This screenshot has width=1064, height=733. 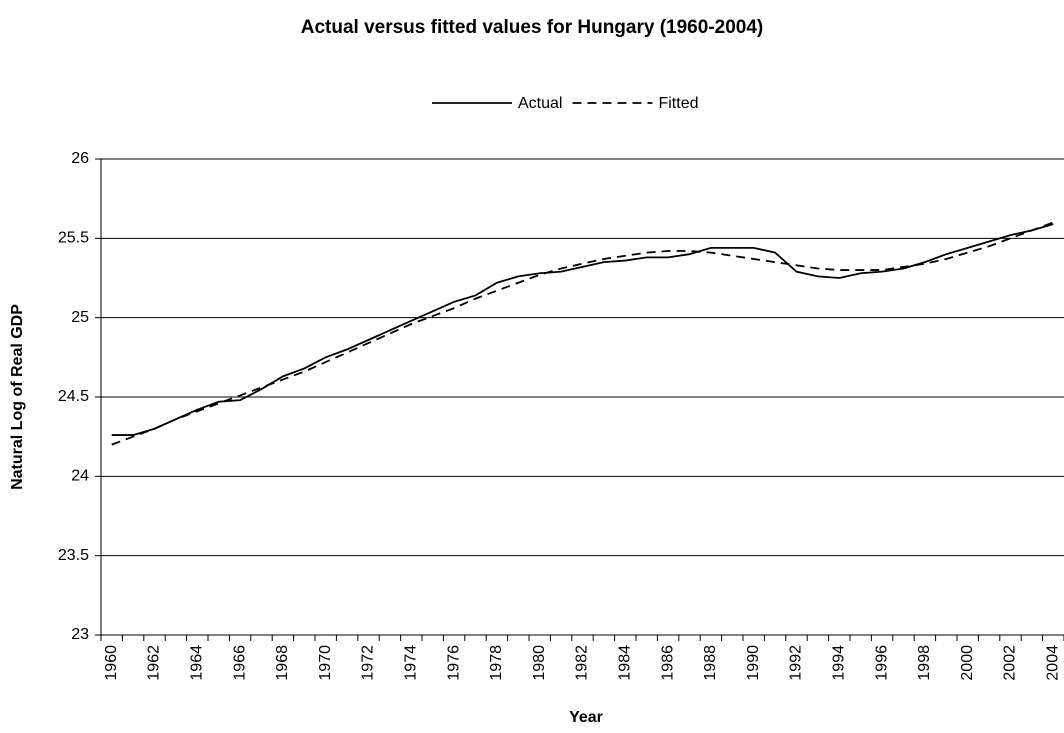 What do you see at coordinates (197, 663) in the screenshot?
I see `x-tick-label: 1964` at bounding box center [197, 663].